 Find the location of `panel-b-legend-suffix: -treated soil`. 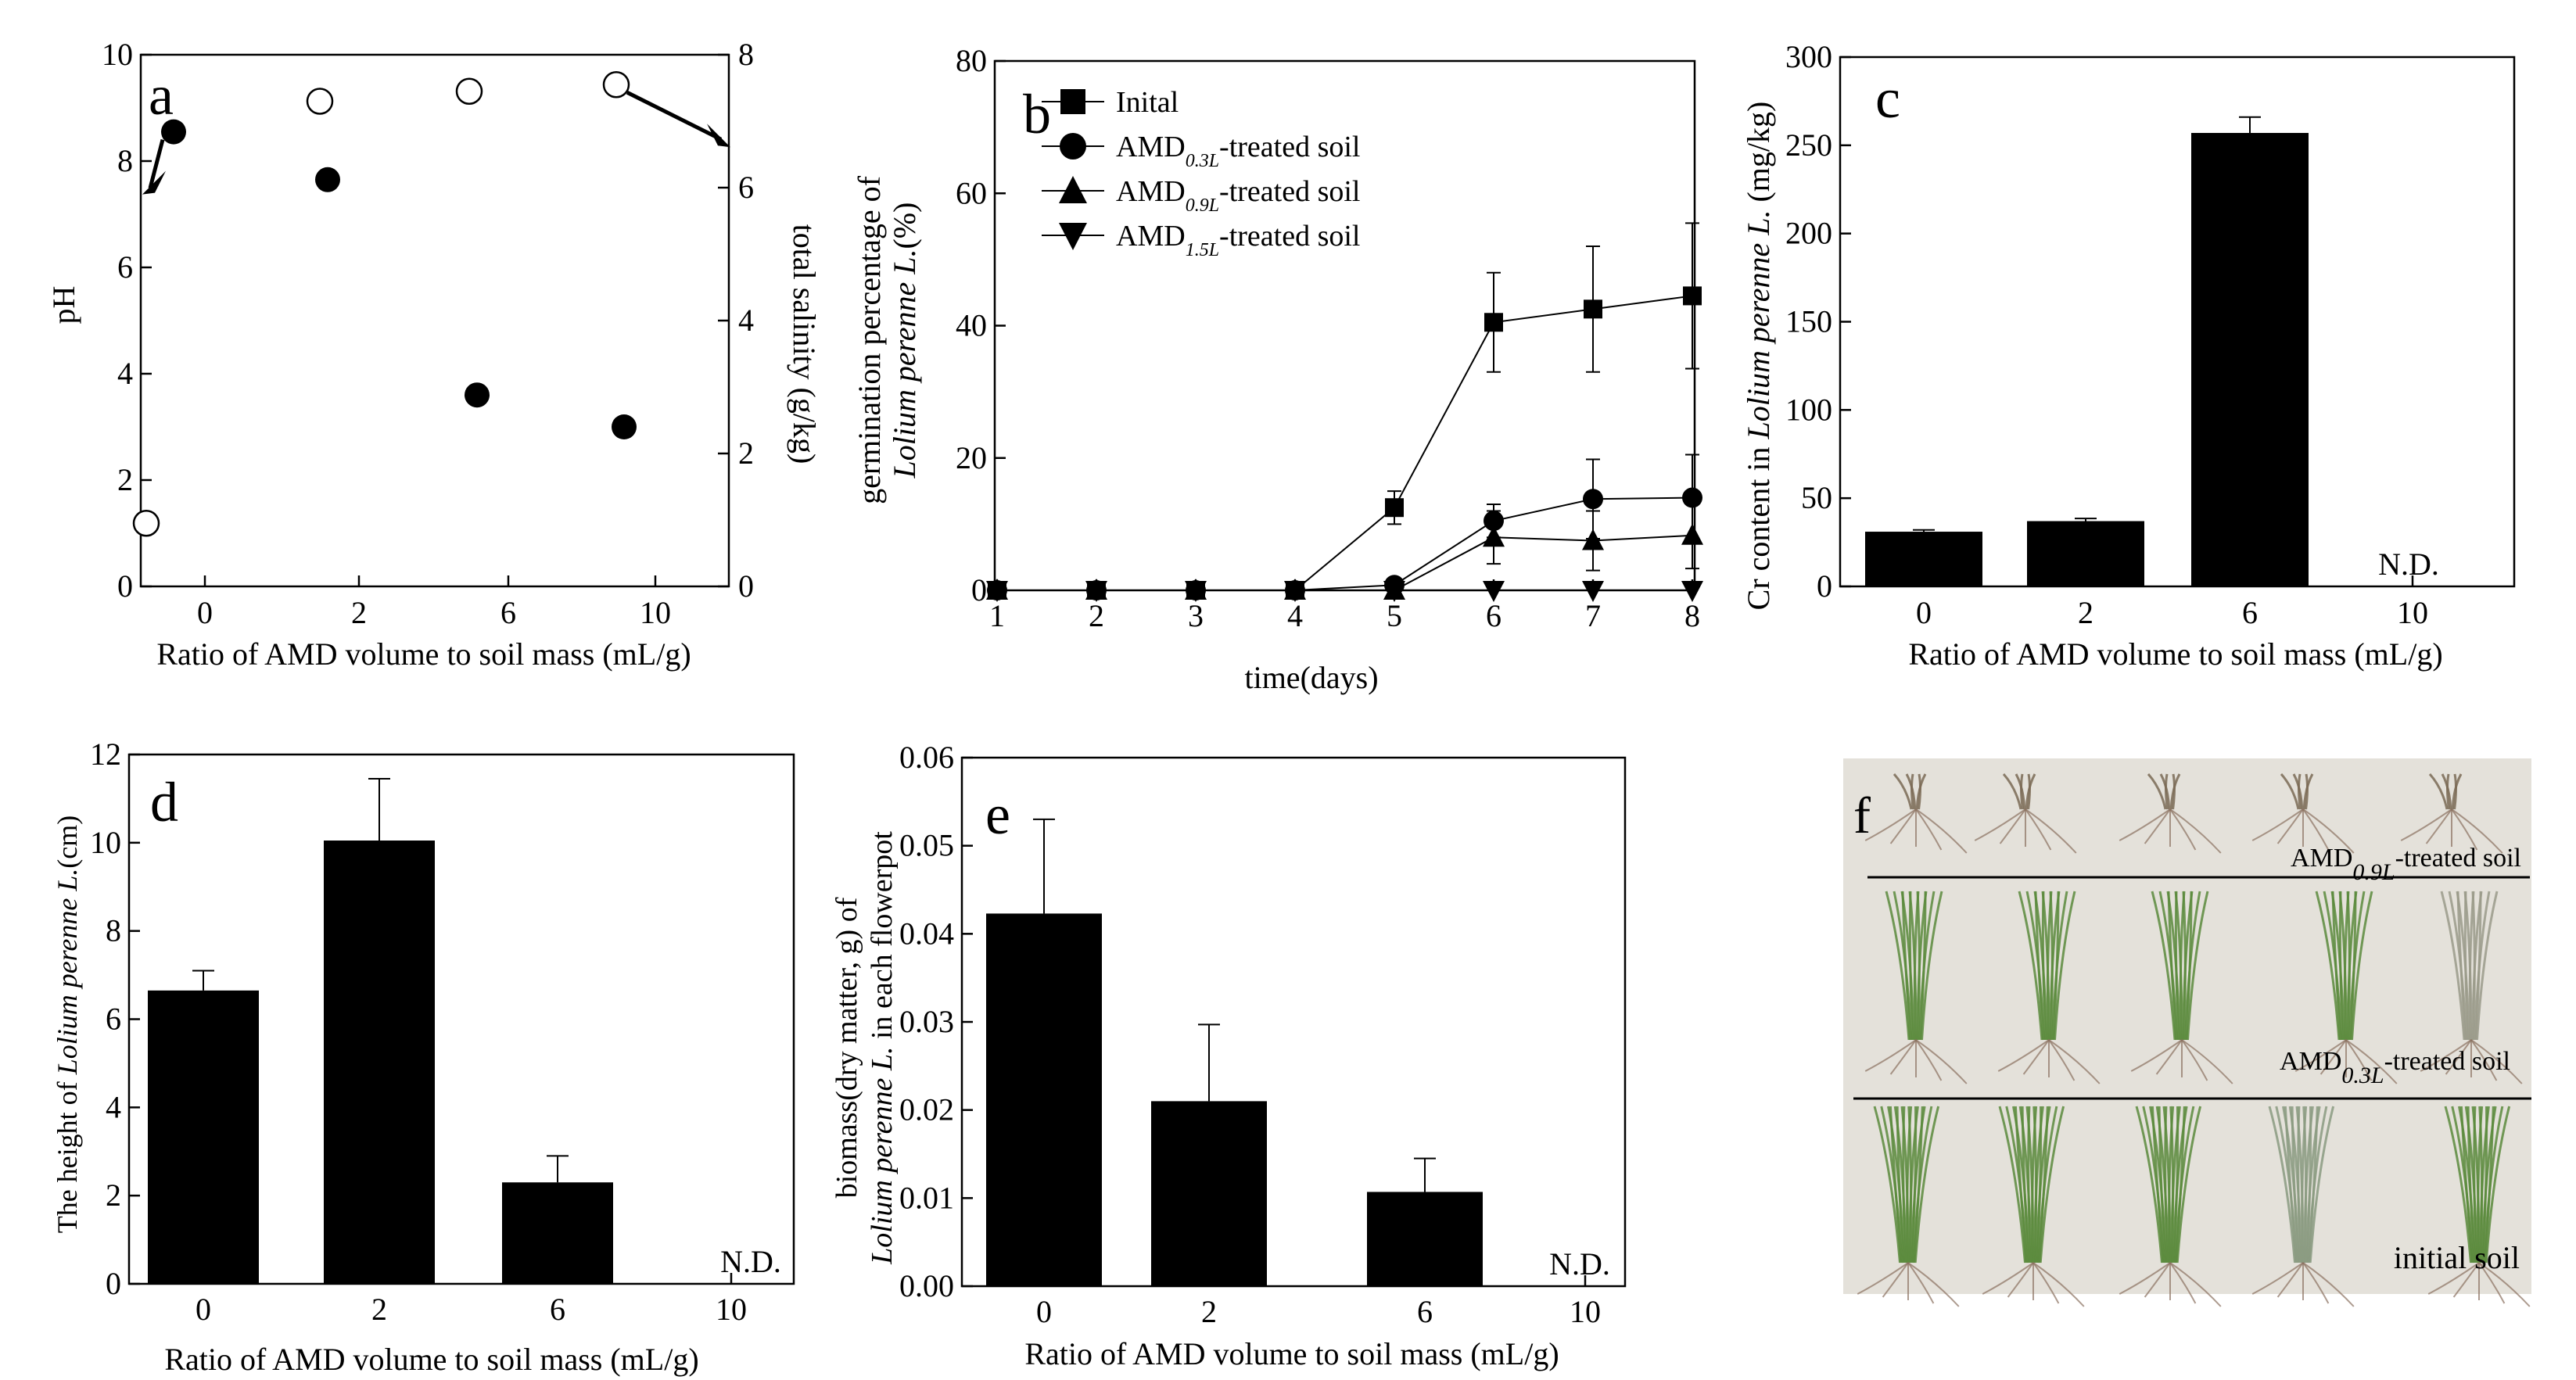

panel-b-legend-suffix: -treated soil is located at coordinates (1289, 236).